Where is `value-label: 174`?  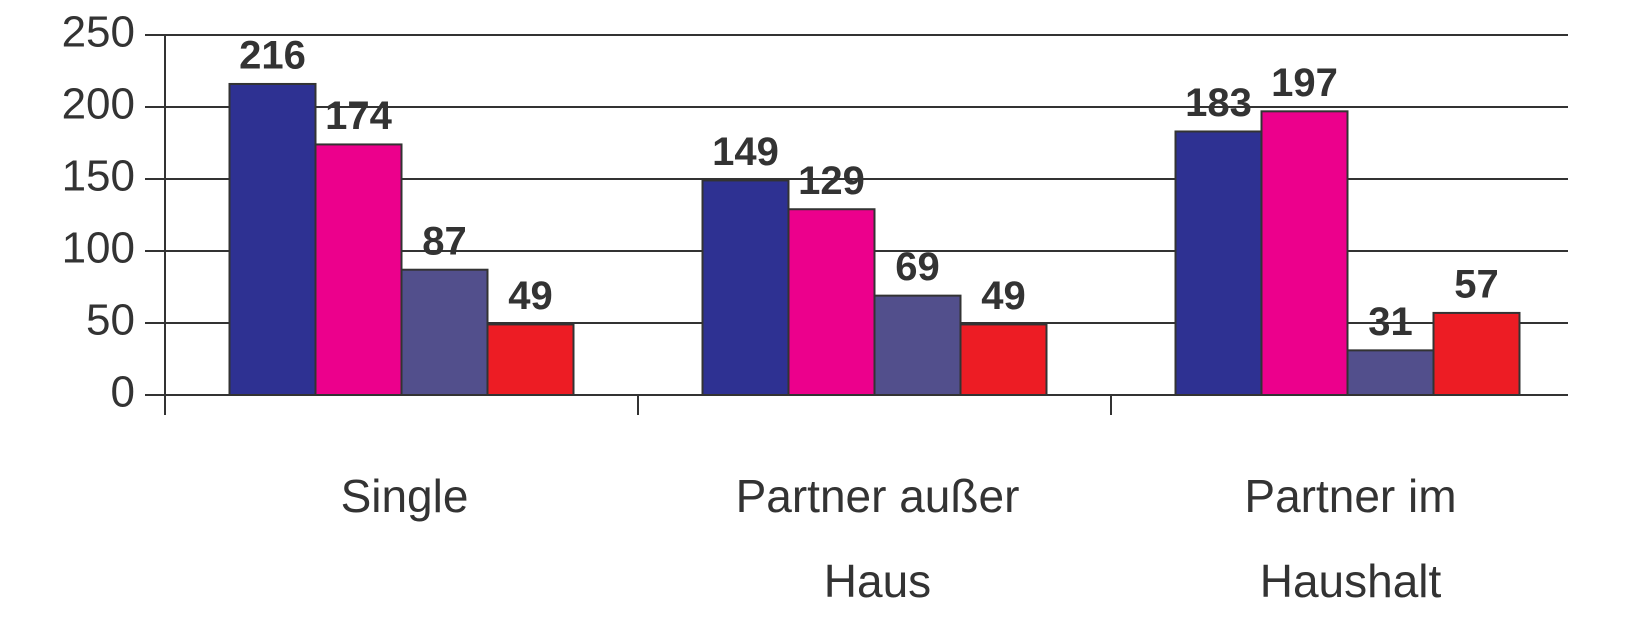
value-label: 174 is located at coordinates (358, 116).